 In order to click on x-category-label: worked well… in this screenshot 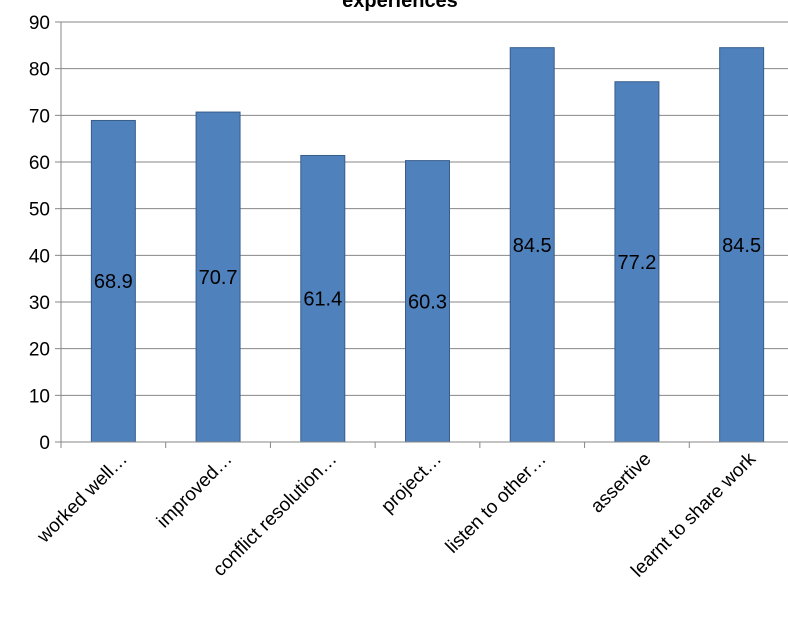, I will do `click(82, 498)`.